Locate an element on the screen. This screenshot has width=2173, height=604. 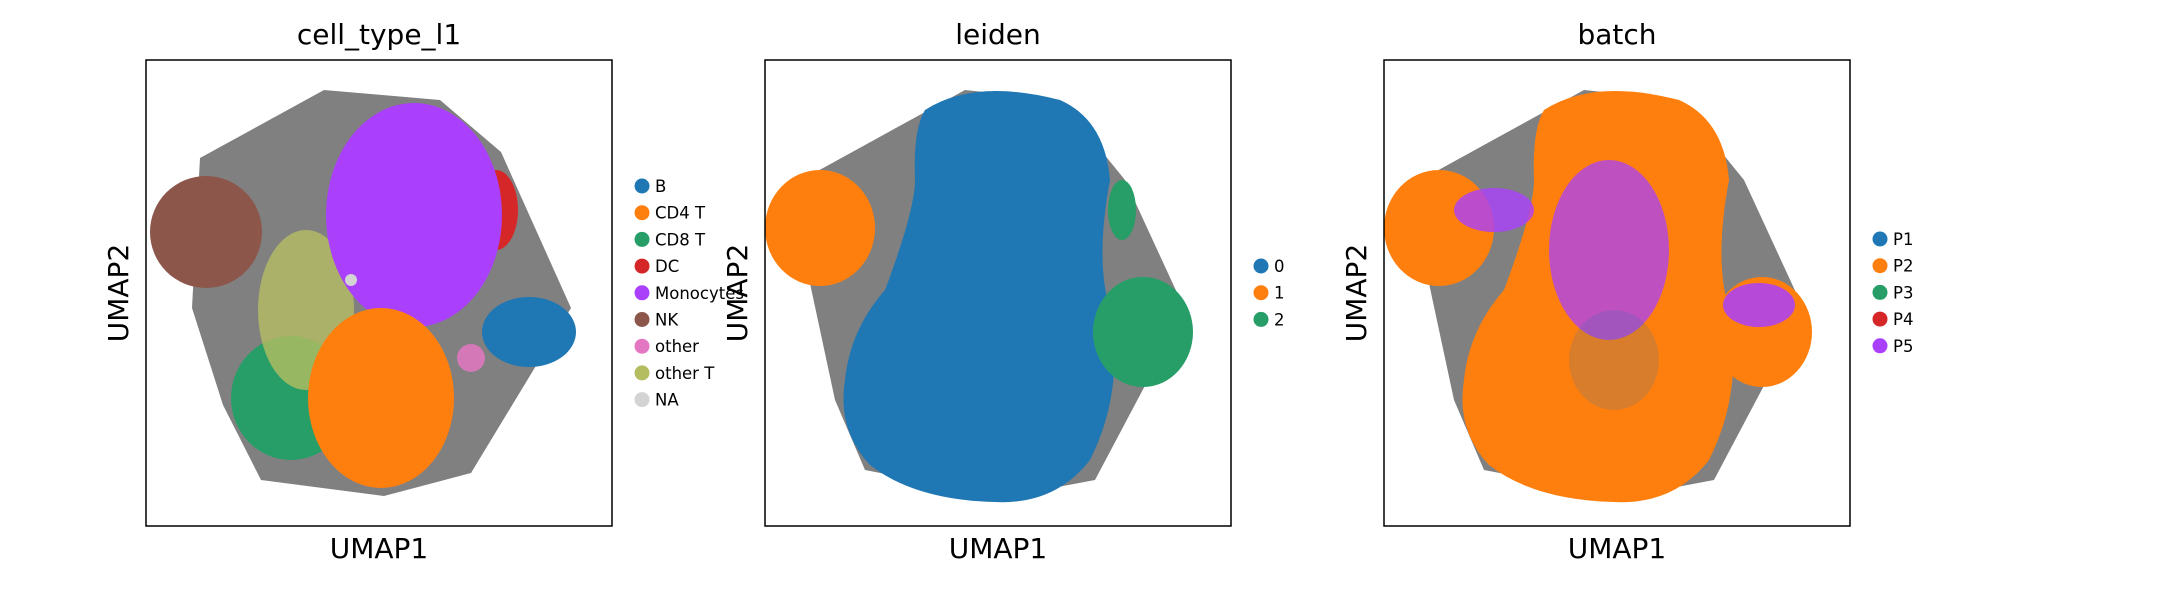
legend-item: 0 is located at coordinates (1269, 266).